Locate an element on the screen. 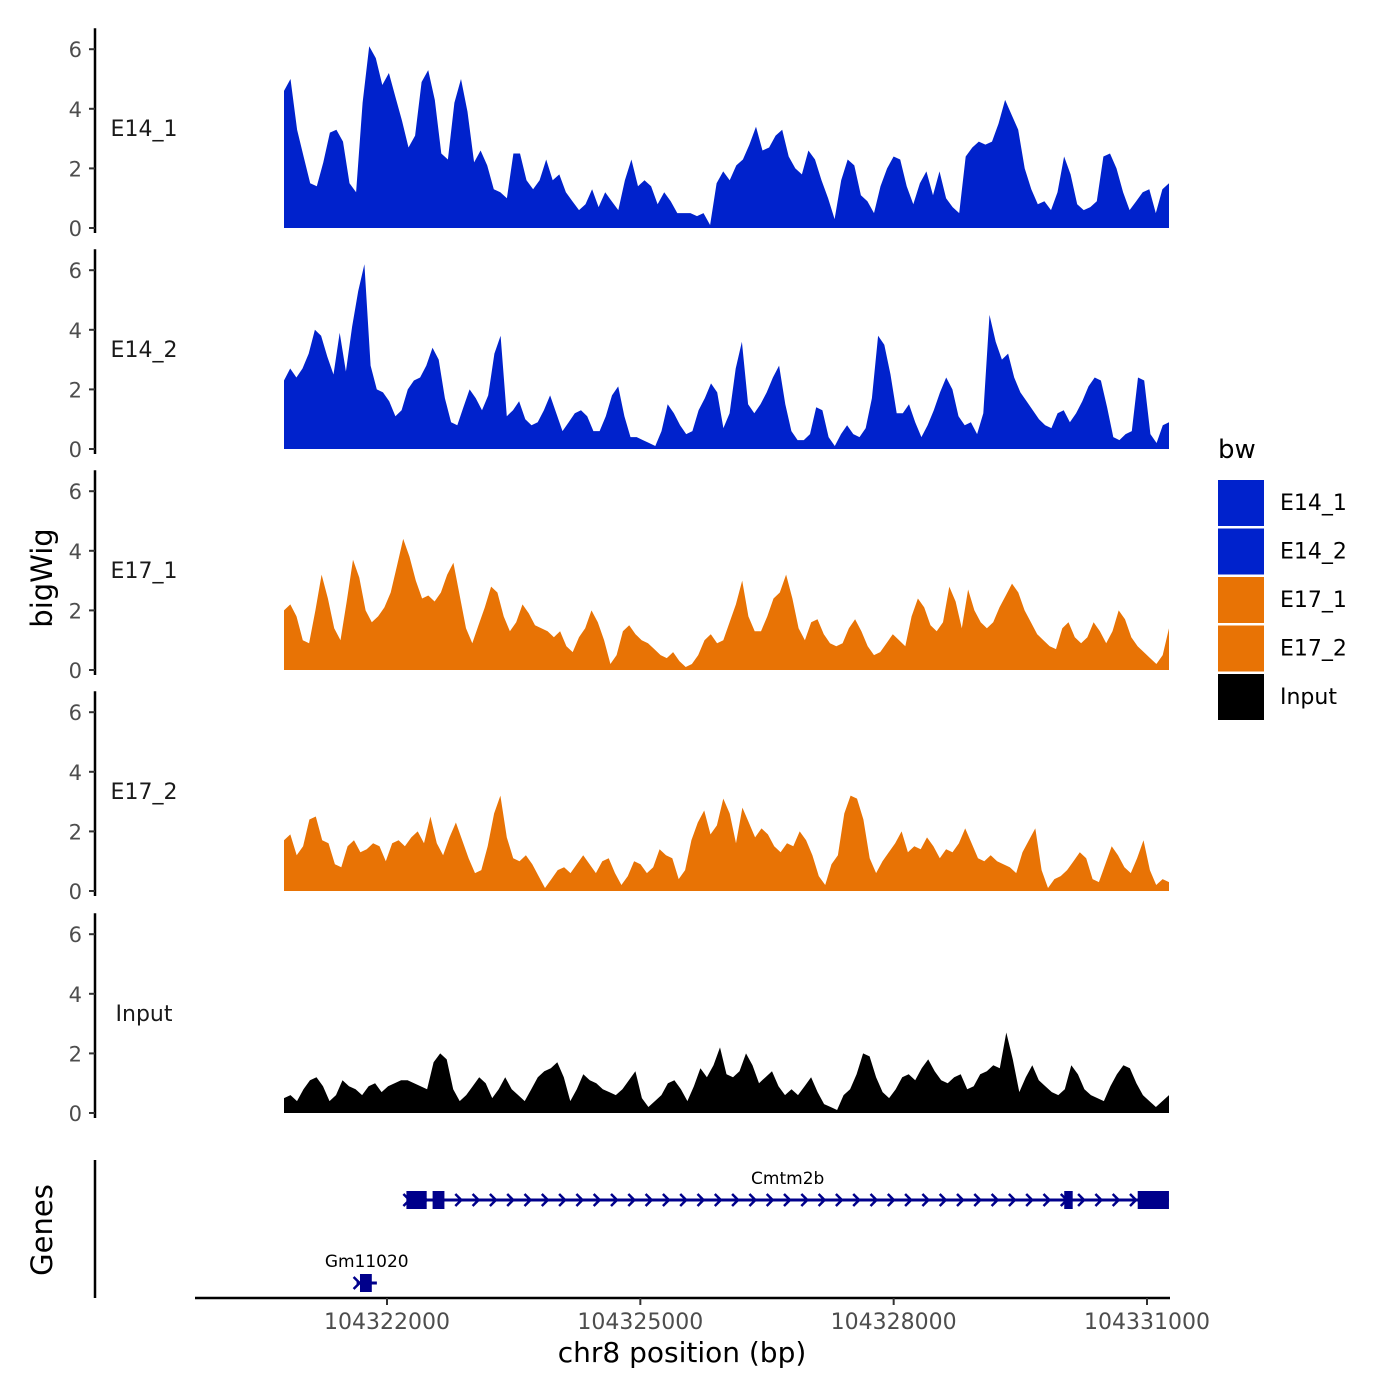 The height and width of the screenshot is (1400, 1400). panel-e14_2: 0 2 4 6 E14_2 is located at coordinates (619, 355).